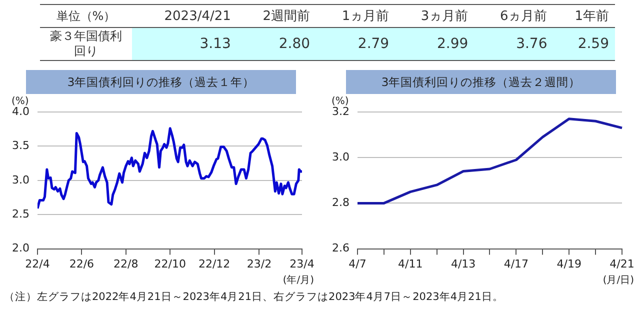 Image resolution: width=640 pixels, height=333 pixels. Describe the element at coordinates (514, 44) in the screenshot. I see `data-label: 3.76` at that location.